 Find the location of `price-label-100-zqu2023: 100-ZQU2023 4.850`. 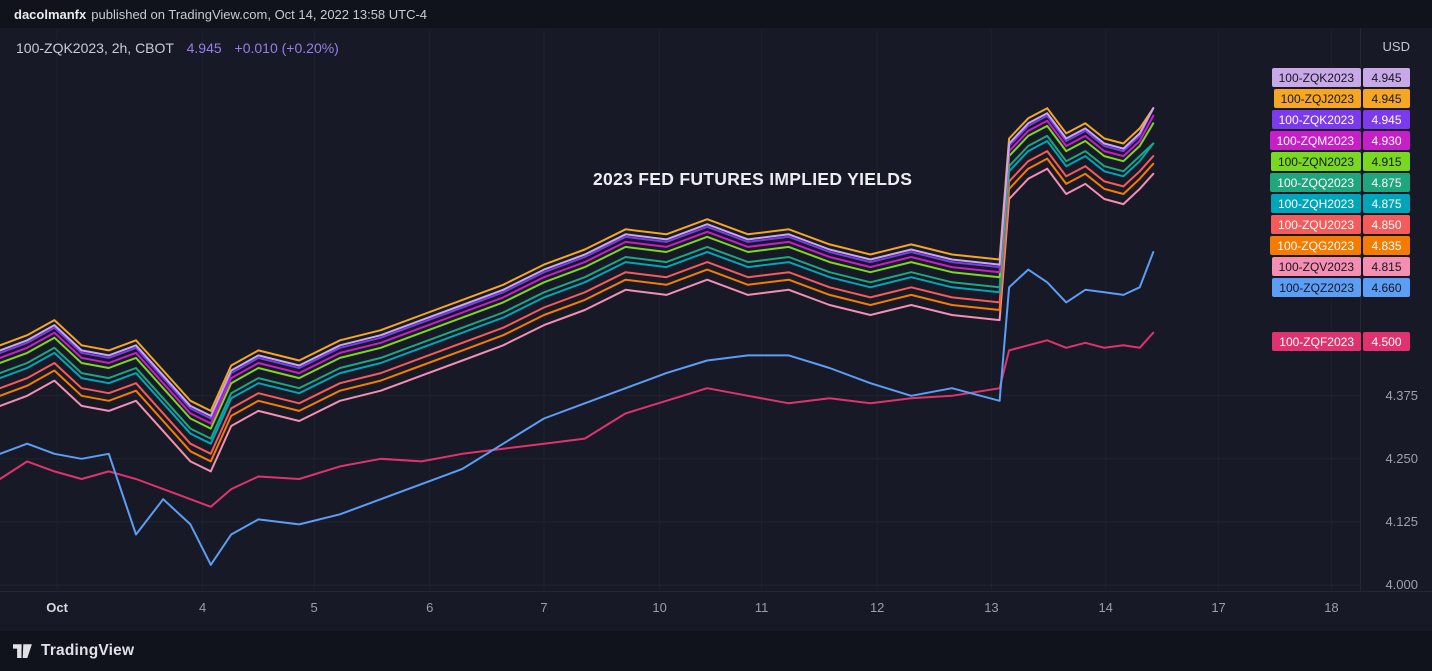

price-label-100-zqu2023: 100-ZQU2023 4.850 is located at coordinates (1340, 224).